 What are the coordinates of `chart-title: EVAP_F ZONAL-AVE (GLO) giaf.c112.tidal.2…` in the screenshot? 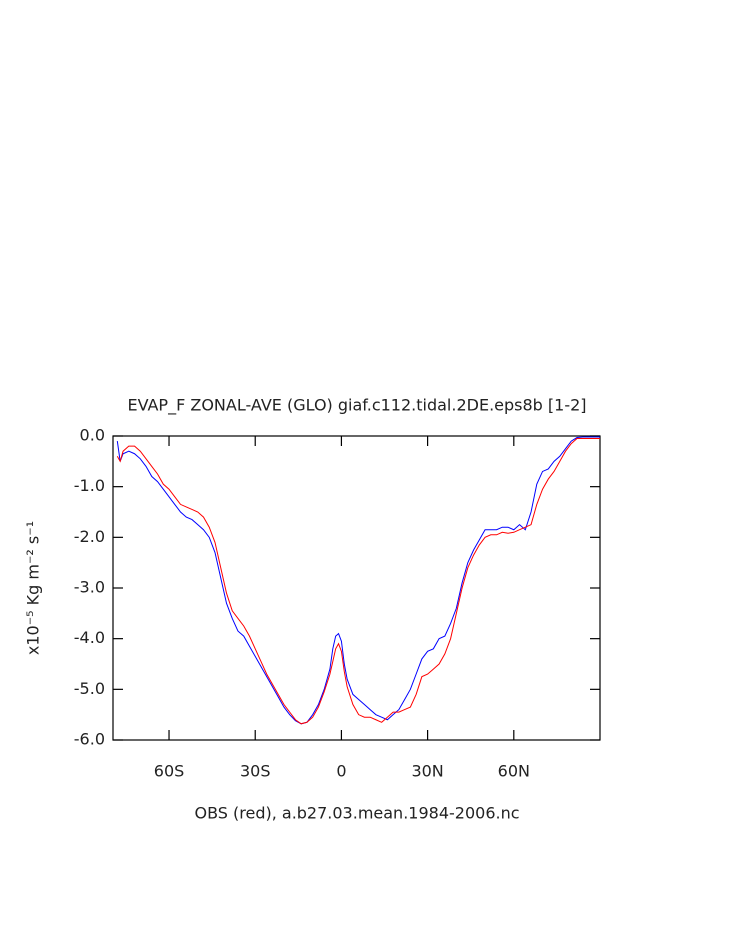 It's located at (356, 406).